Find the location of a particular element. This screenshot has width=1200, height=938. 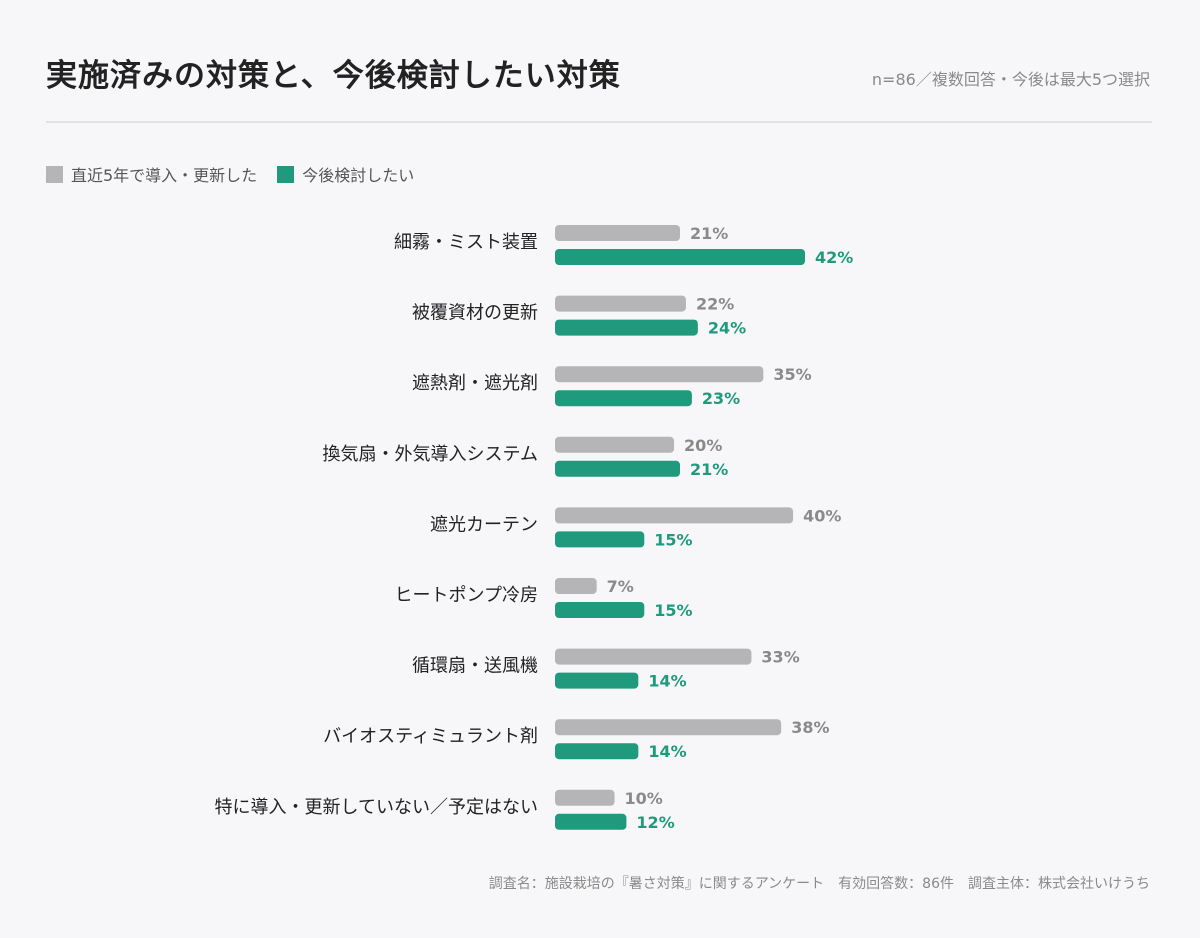

value-label-future: 42% is located at coordinates (834, 257).